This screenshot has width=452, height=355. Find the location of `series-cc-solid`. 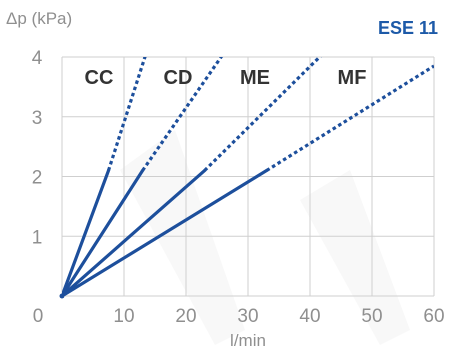

series-cc-solid is located at coordinates (86, 232).